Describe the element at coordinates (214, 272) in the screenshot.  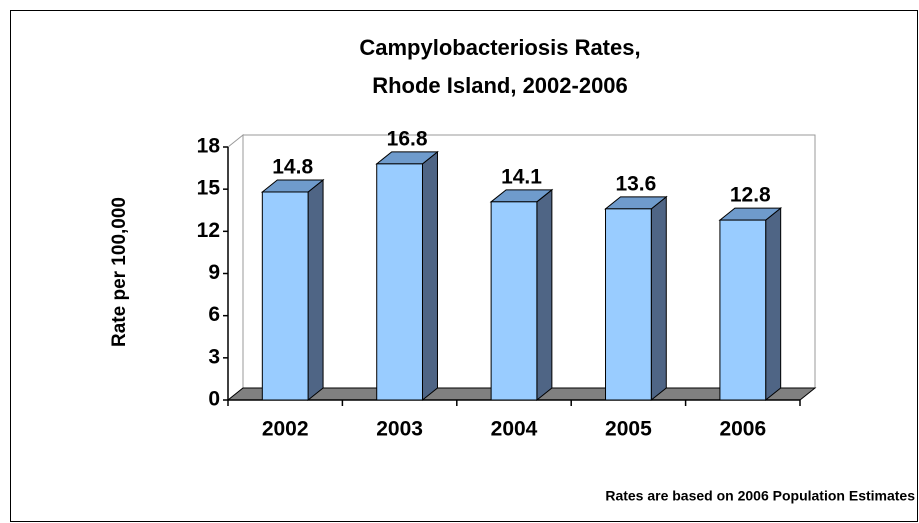
I see `y-tick-label: 9` at that location.